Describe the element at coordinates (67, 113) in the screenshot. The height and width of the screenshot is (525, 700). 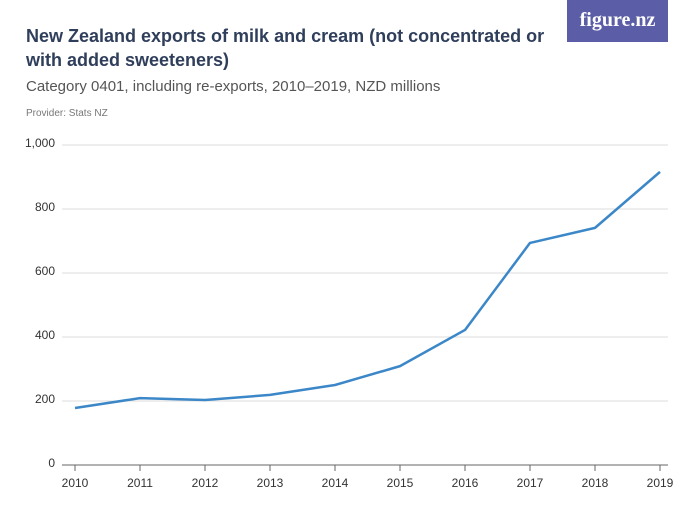
I see `provider-note: Provider: Stats NZ` at that location.